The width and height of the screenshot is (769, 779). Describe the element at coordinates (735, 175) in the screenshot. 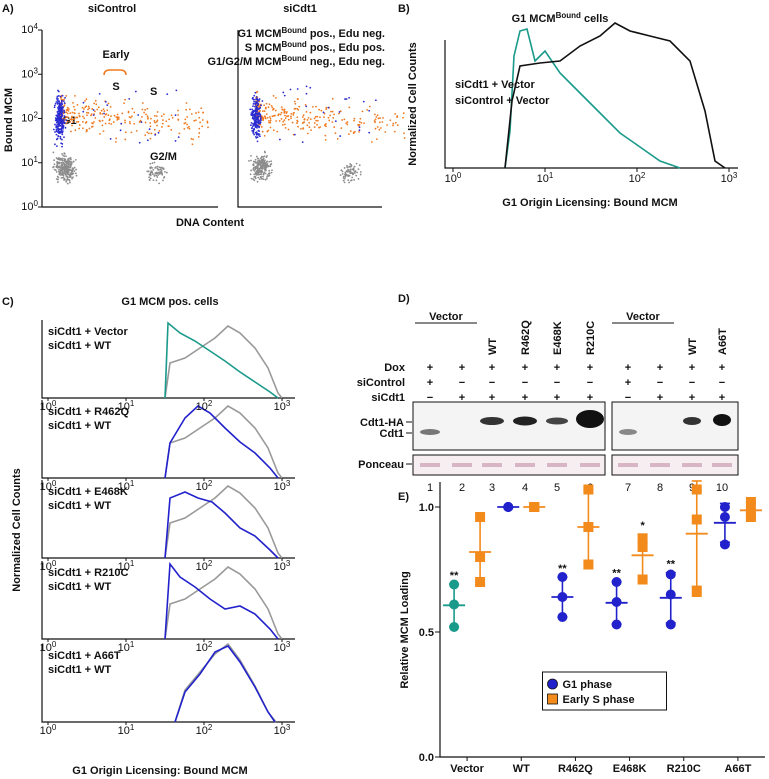

I see `superscript: 3` at that location.